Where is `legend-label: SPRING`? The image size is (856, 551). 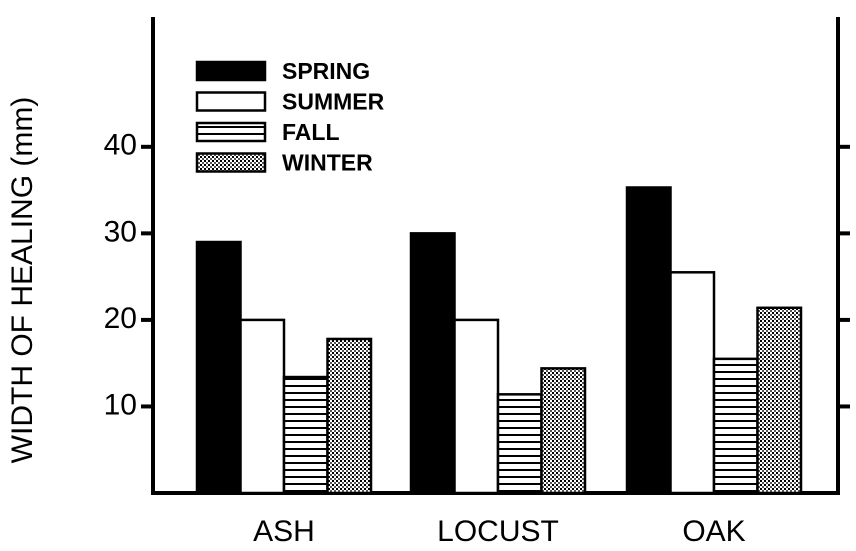
legend-label: SPRING is located at coordinates (326, 71).